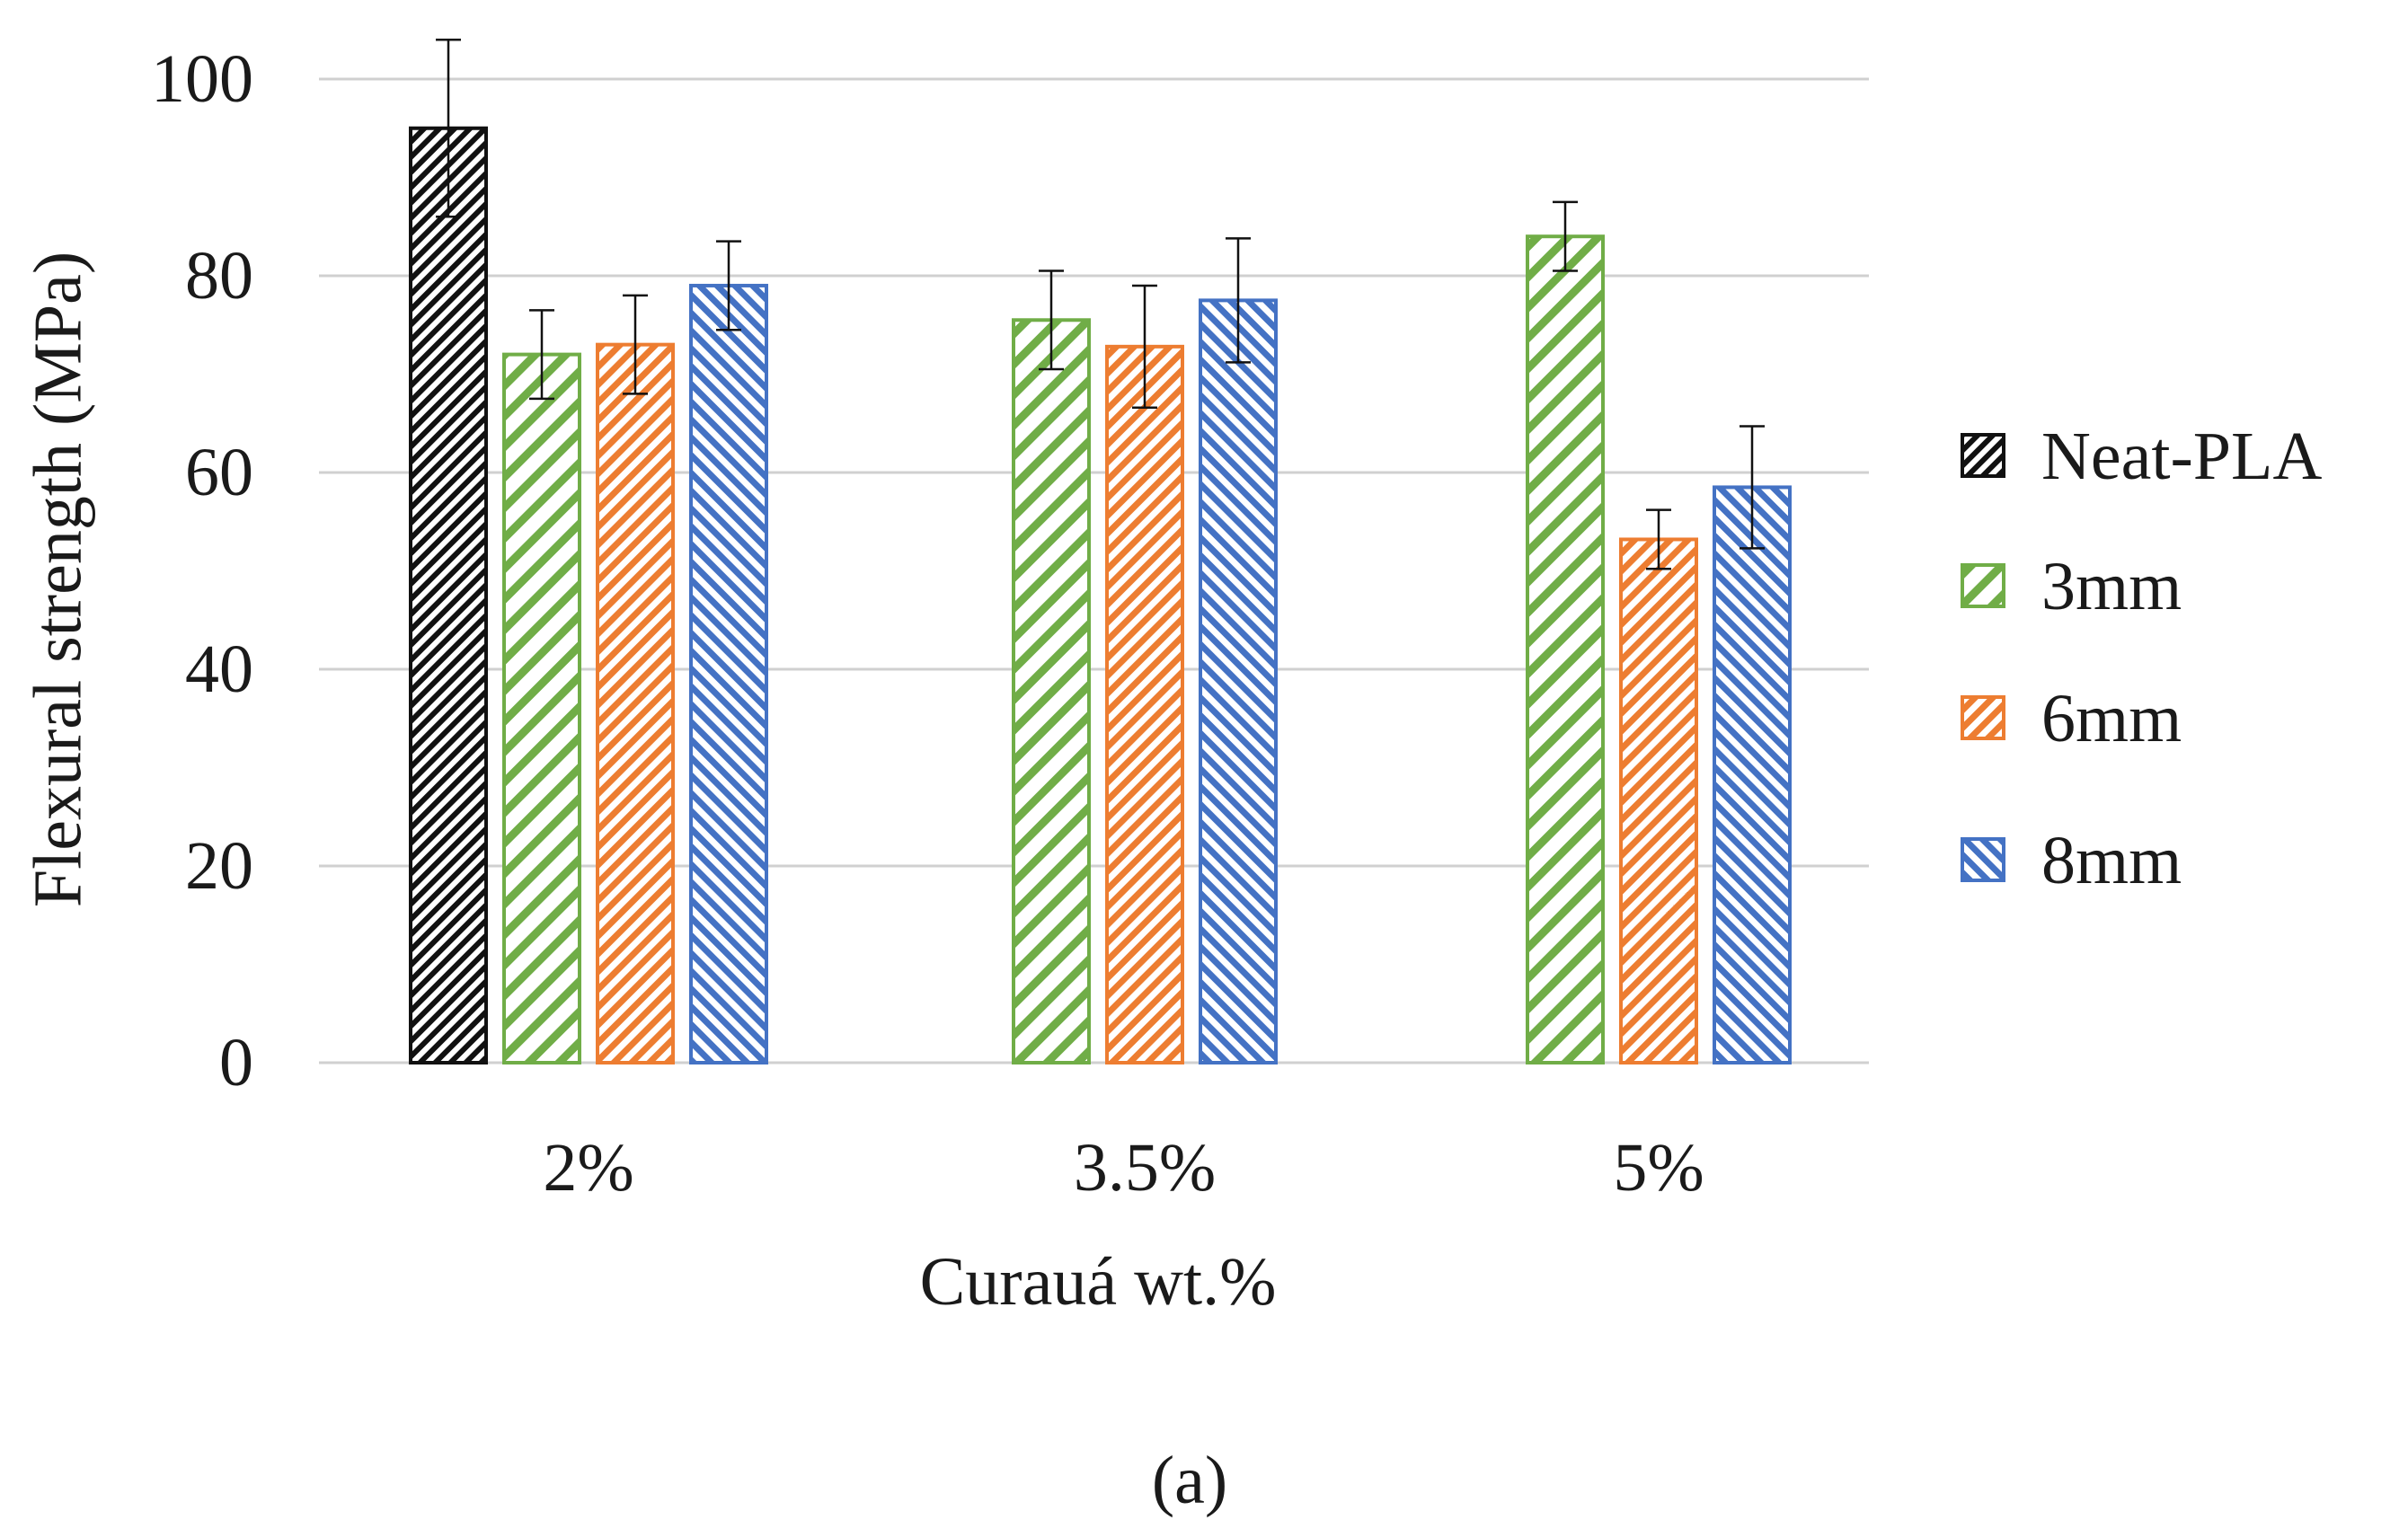  I want to click on legend-item-6mm: 6mm, so click(2071, 718).